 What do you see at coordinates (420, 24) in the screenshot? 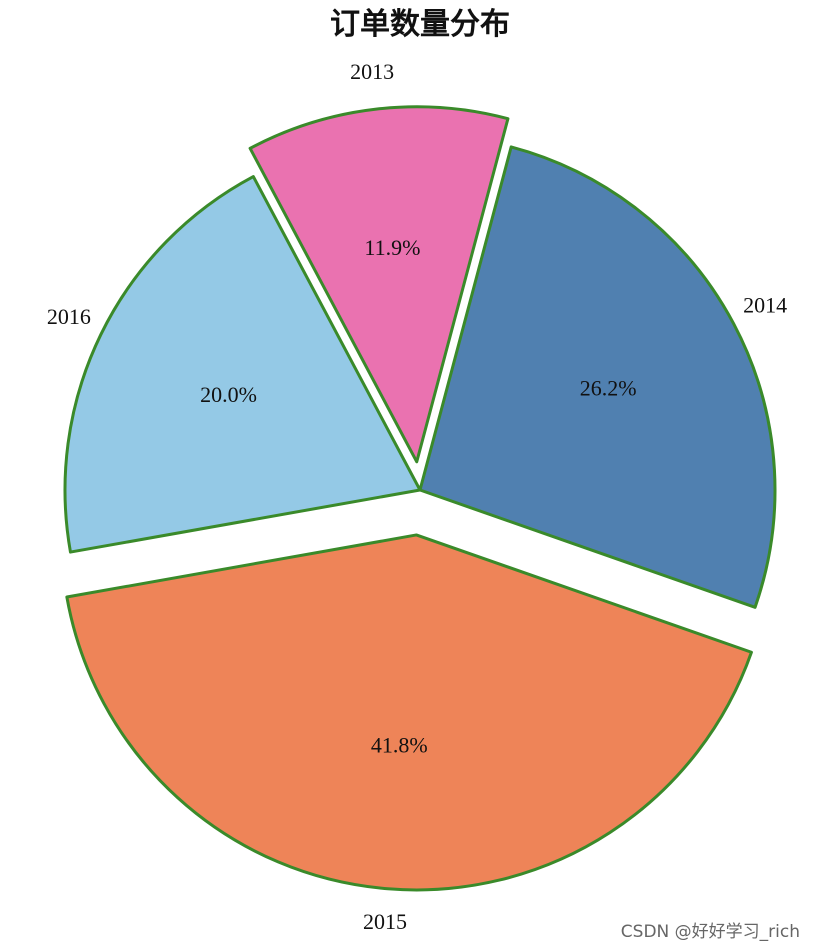
I see `chart-title: 订单数量分布` at bounding box center [420, 24].